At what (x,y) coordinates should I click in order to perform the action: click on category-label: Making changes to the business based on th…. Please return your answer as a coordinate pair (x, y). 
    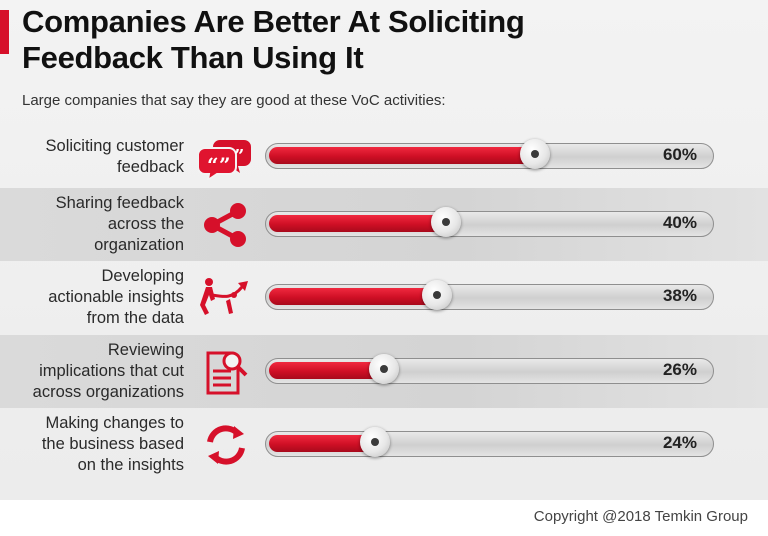
    Looking at the image, I should click on (94, 444).